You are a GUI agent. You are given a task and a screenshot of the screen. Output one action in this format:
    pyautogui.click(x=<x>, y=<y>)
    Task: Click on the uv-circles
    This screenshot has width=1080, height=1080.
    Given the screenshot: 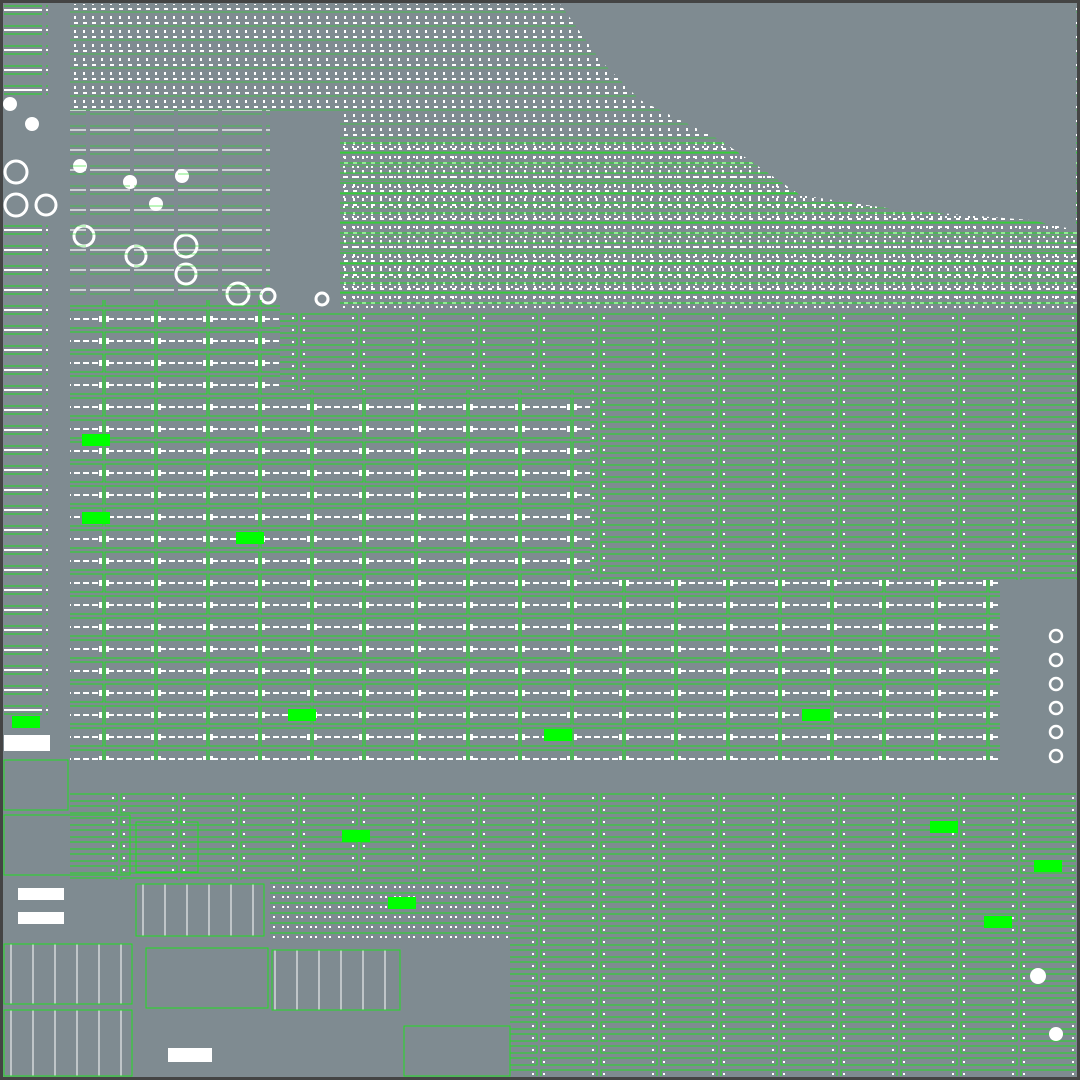 What is the action you would take?
    pyautogui.click(x=1056, y=696)
    